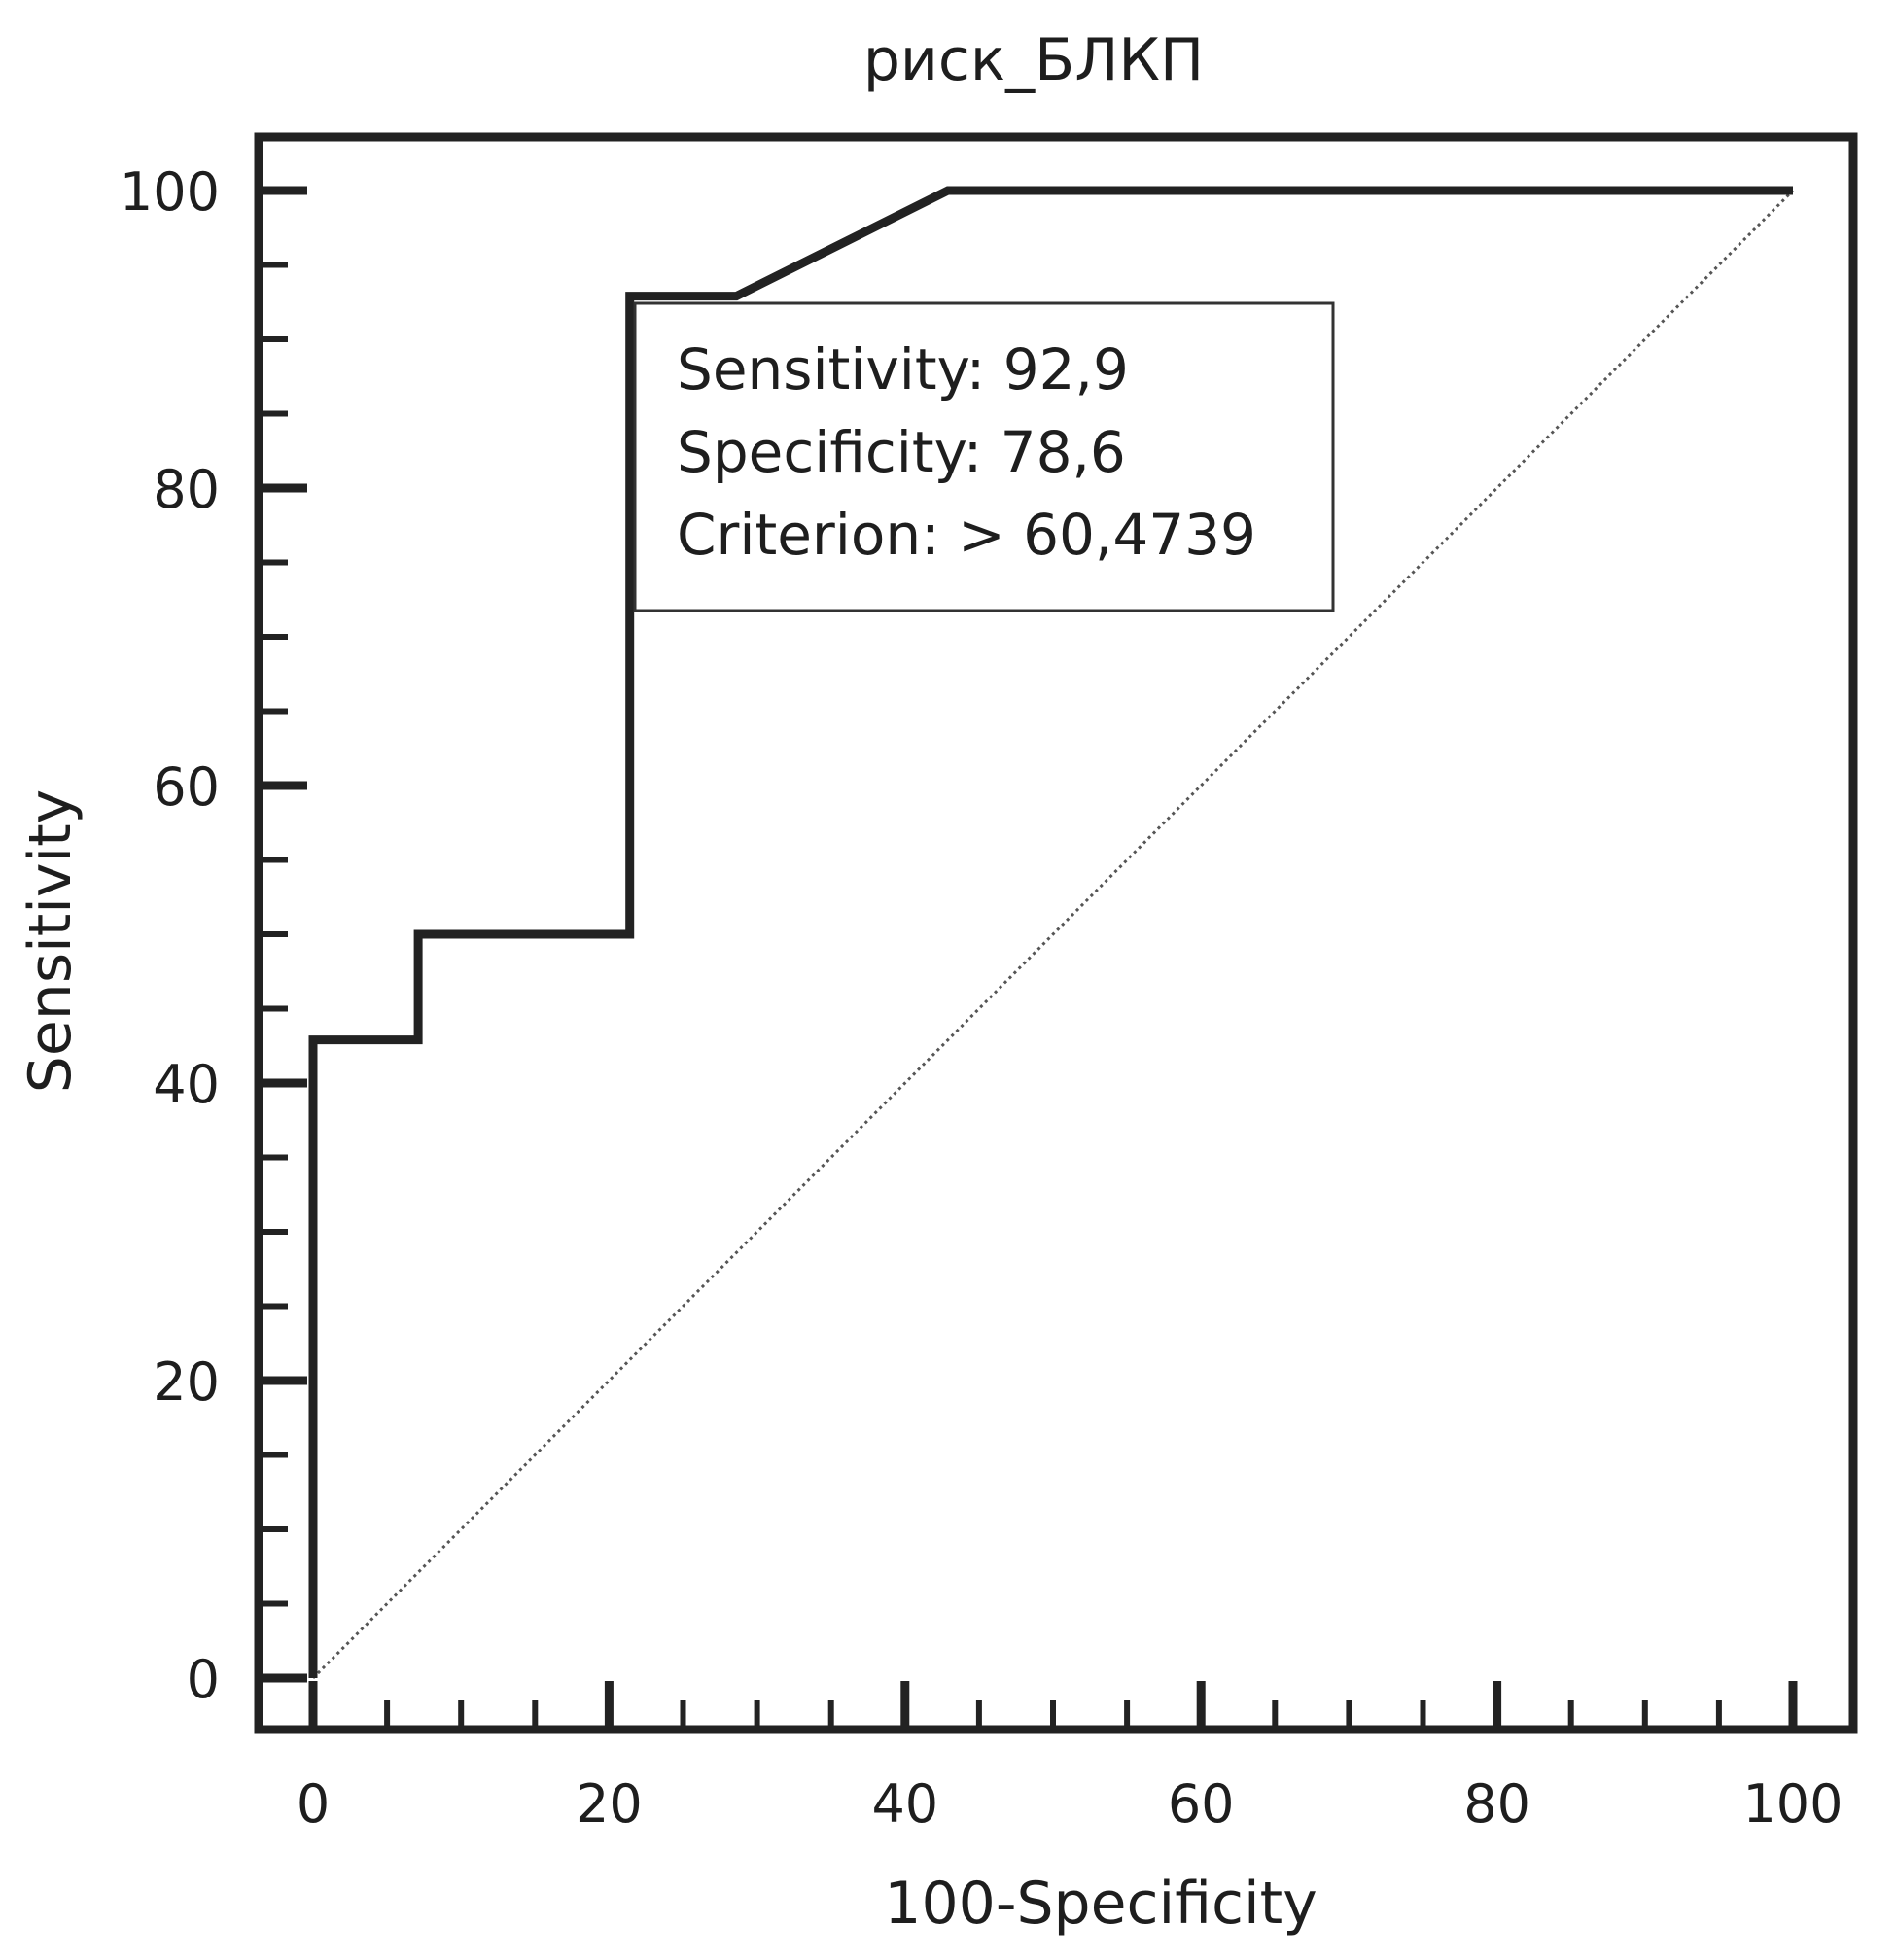 This screenshot has width=1897, height=1960. Describe the element at coordinates (1496, 1804) in the screenshot. I see `x-tick-label: 80` at that location.